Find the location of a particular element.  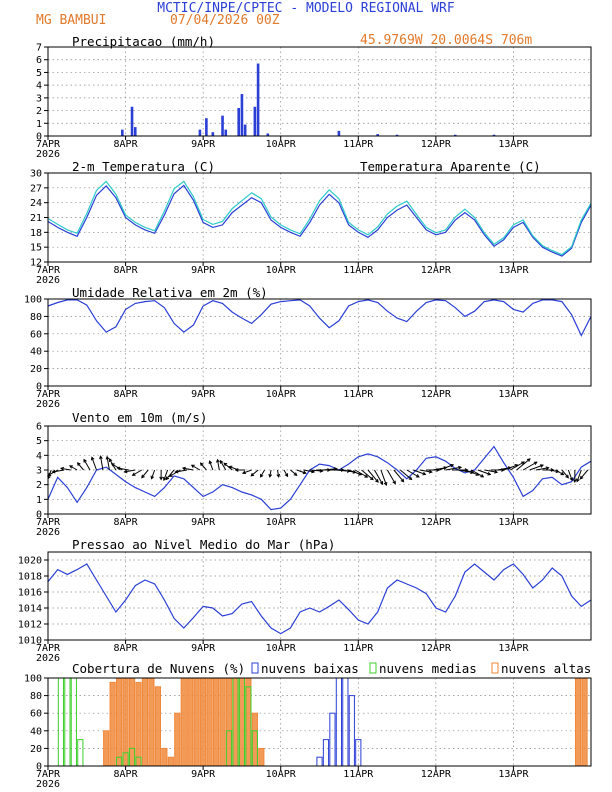

precip-ytick-label: 1 is located at coordinates (39, 124).